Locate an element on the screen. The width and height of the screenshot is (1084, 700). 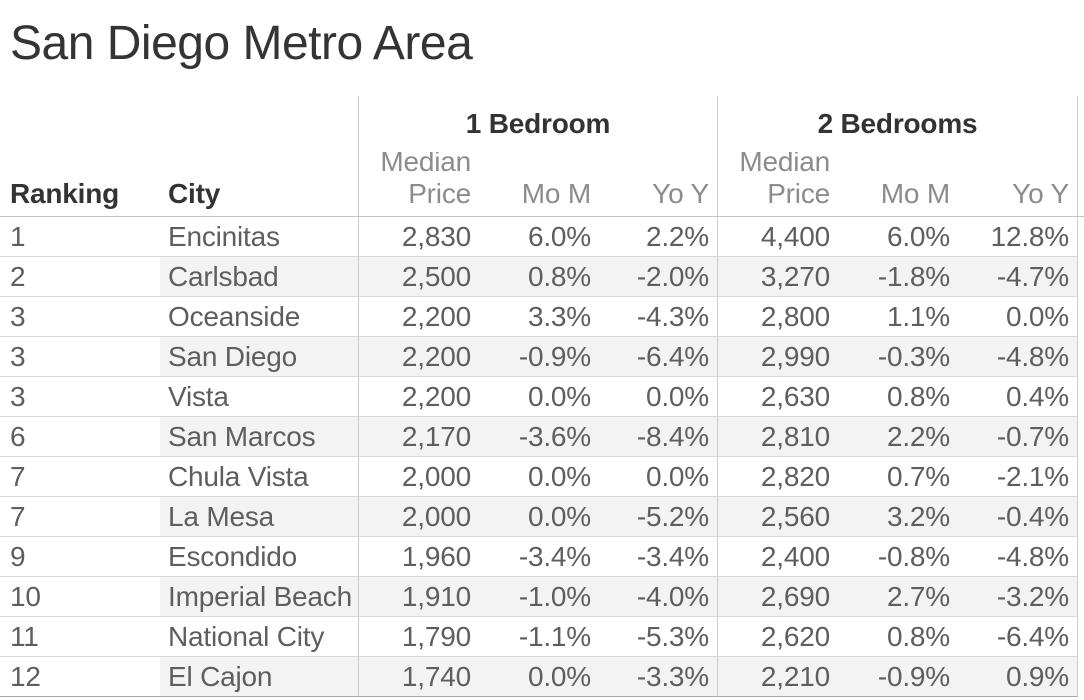
median-price-1br-cell: 1,960 is located at coordinates (419, 557).